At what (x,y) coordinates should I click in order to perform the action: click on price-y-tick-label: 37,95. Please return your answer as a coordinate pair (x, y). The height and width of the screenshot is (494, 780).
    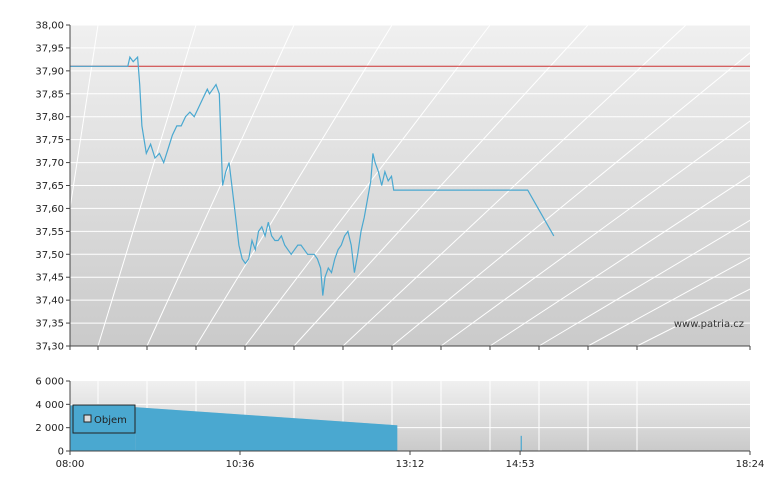
    Looking at the image, I should click on (49, 48).